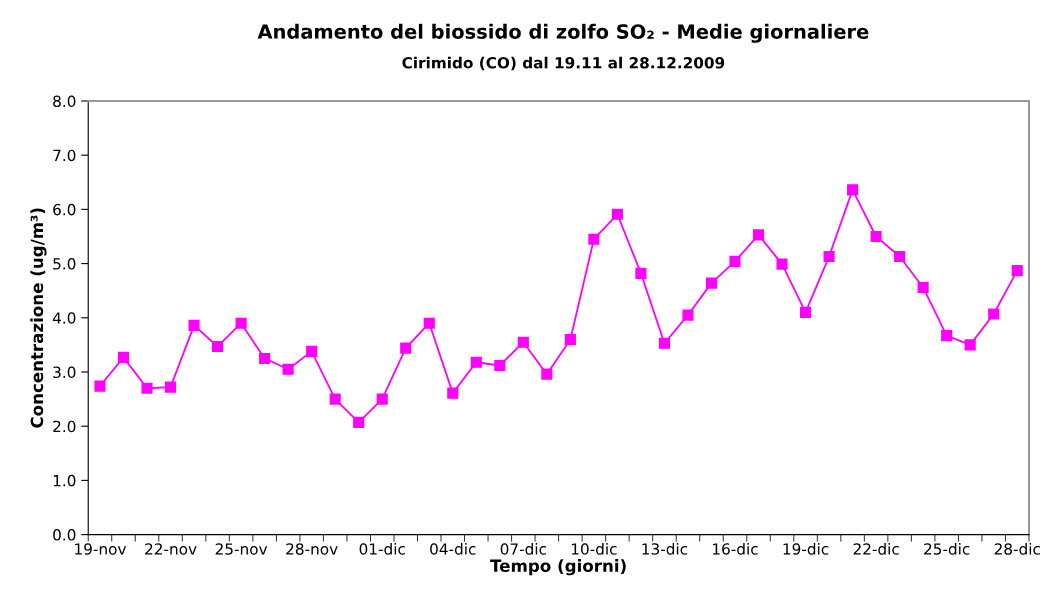 Image resolution: width=1063 pixels, height=594 pixels. I want to click on x-tick-label: 28-dic, so click(1017, 548).